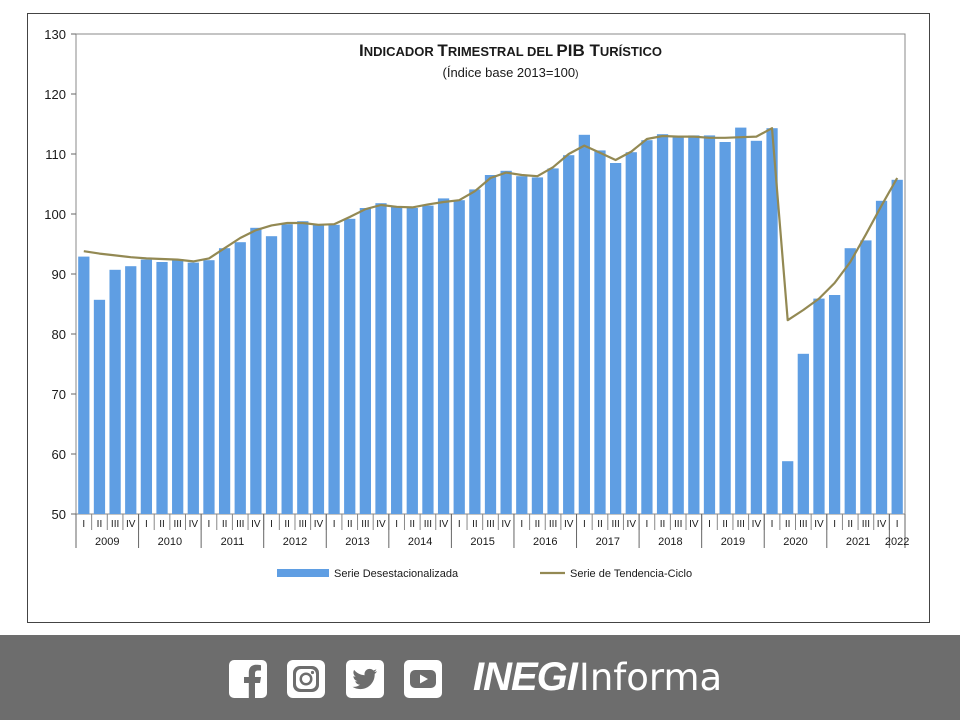  I want to click on footer-bar: INEGIInforma, so click(480, 677).